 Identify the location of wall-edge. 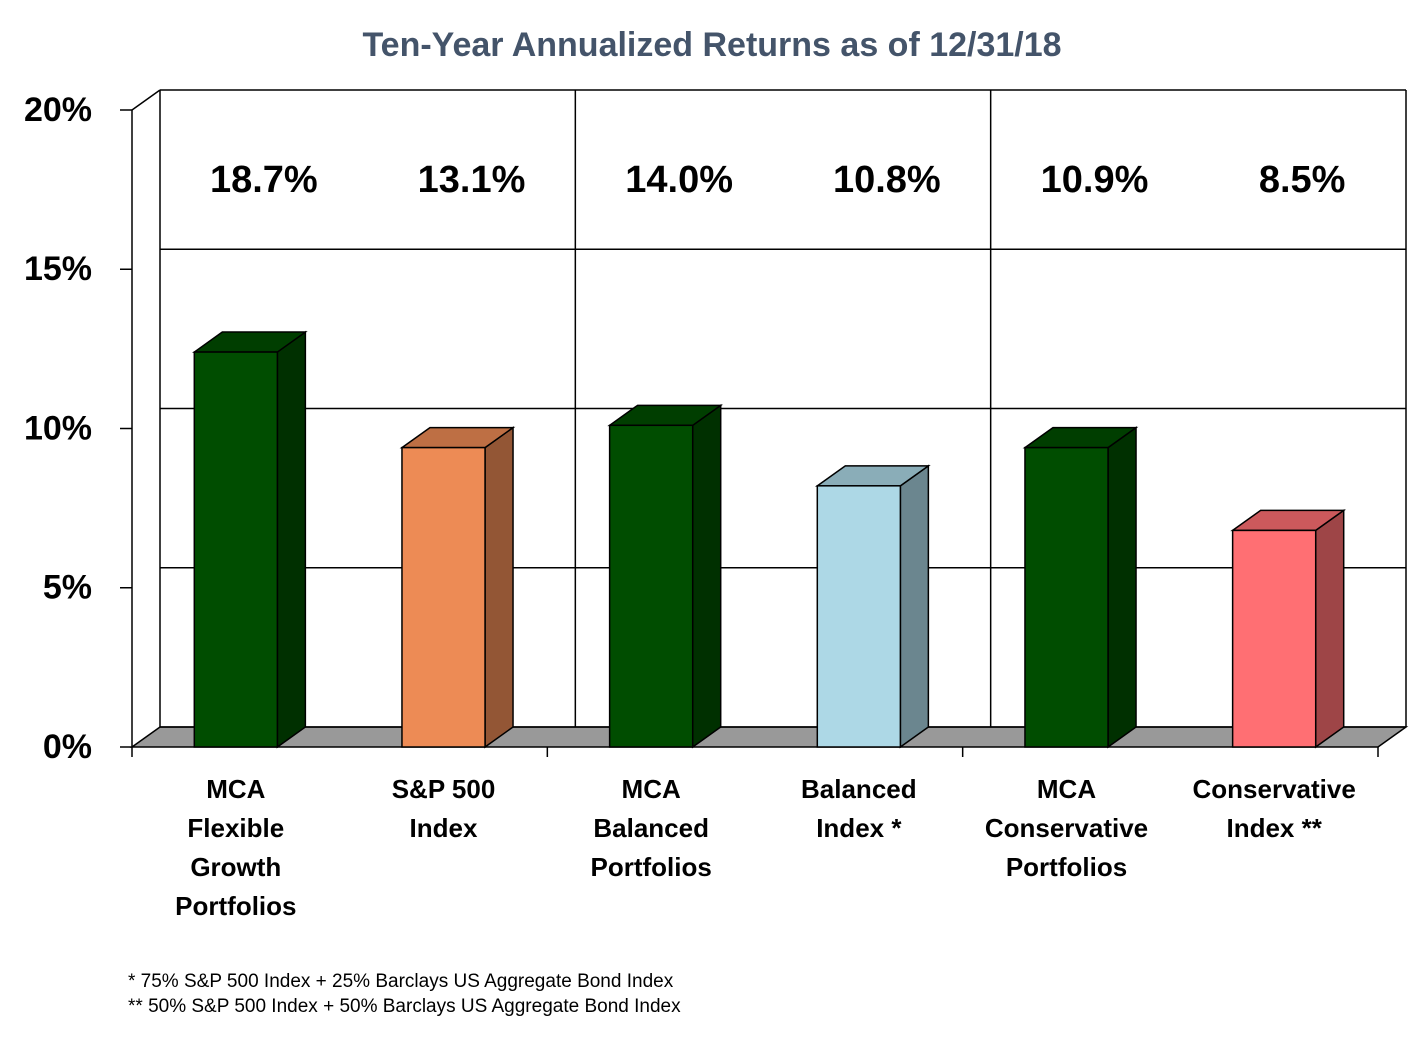
(146, 100).